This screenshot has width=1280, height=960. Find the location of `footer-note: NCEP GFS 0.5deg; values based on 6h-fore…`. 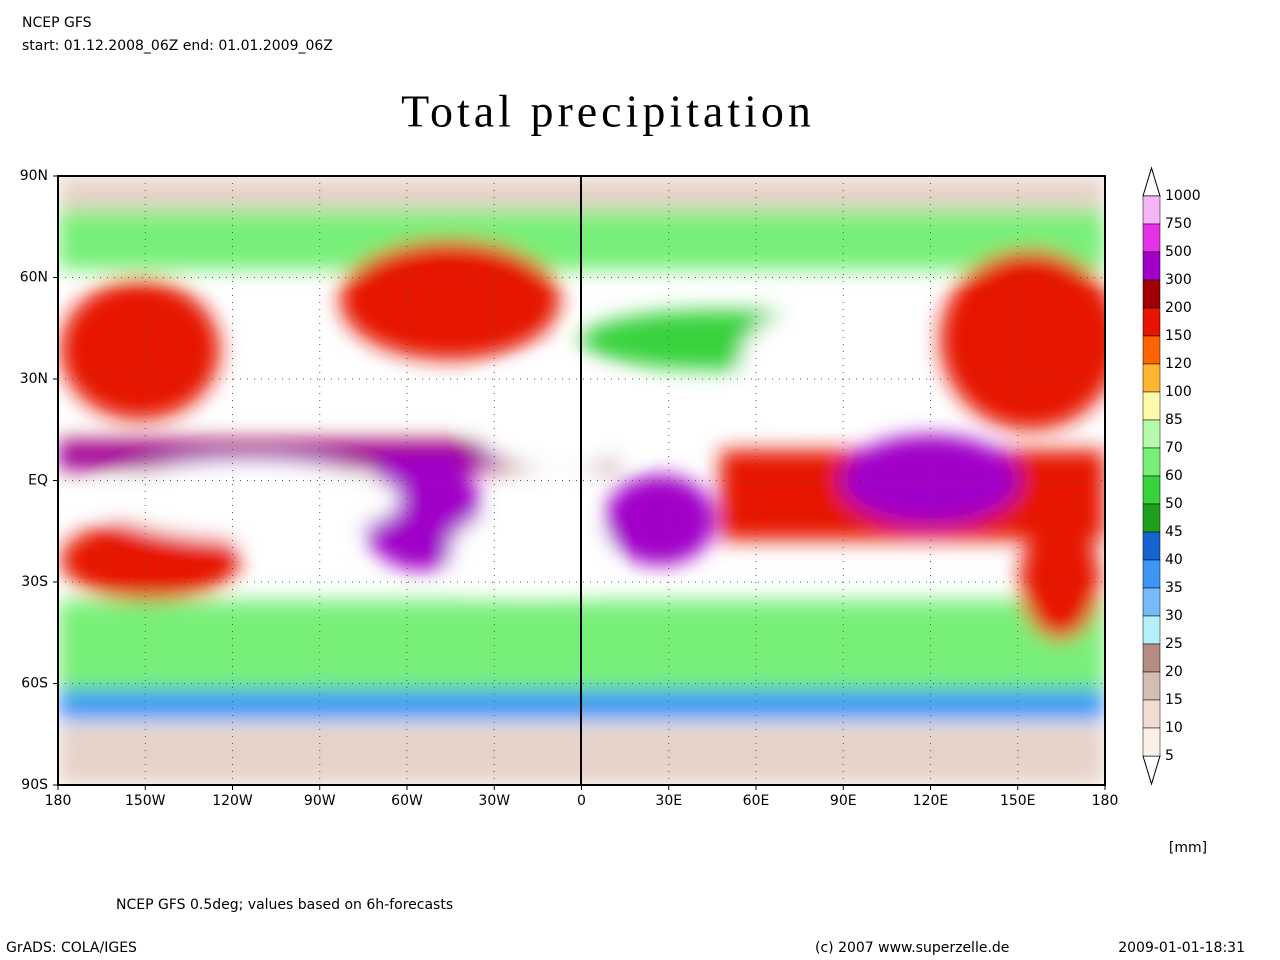

footer-note: NCEP GFS 0.5deg; values based on 6h-fore… is located at coordinates (284, 905).